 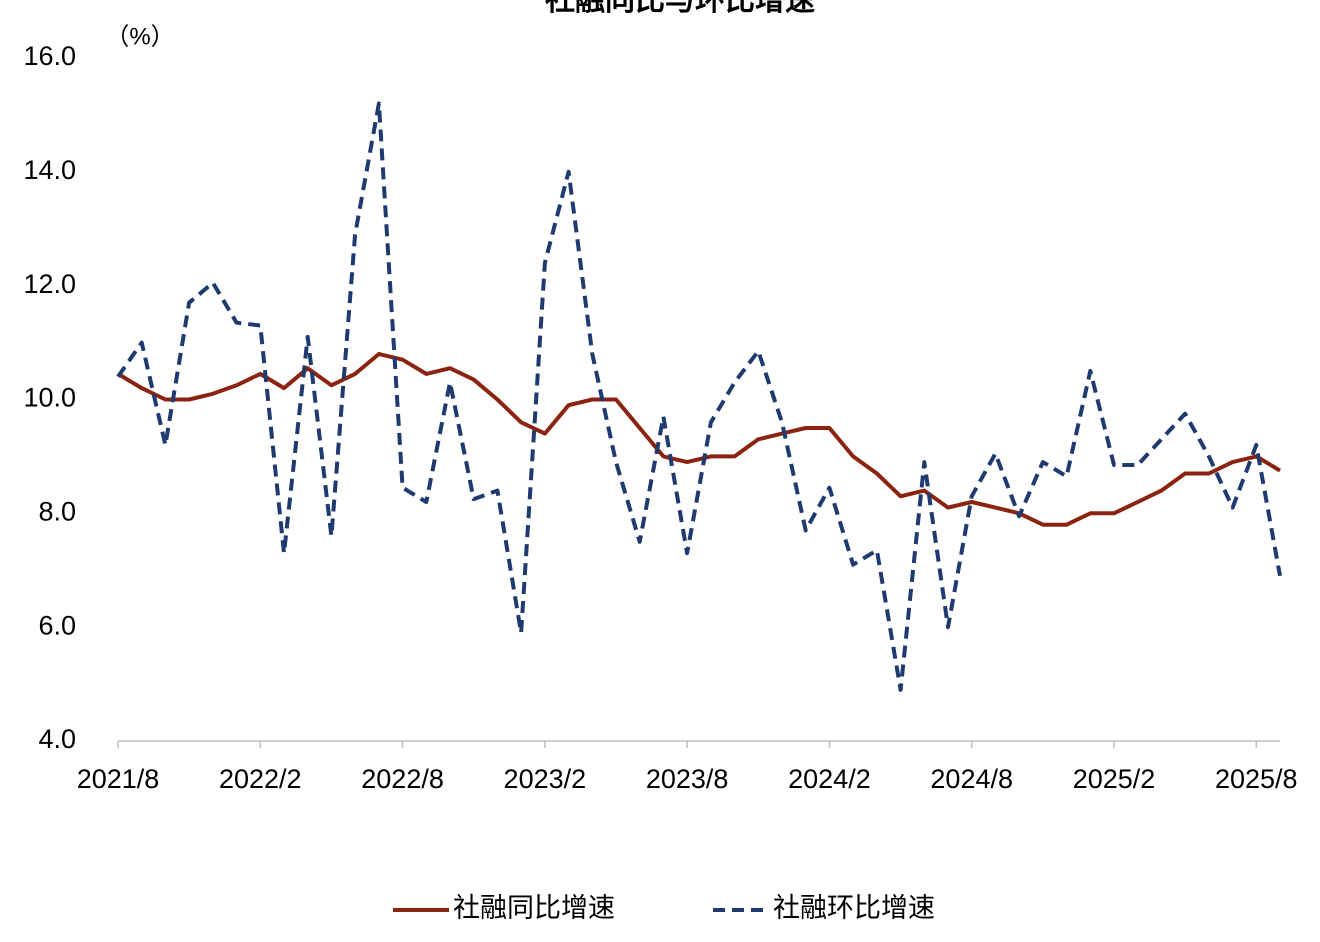 I want to click on y-tick-label: 8.0, so click(x=57, y=511).